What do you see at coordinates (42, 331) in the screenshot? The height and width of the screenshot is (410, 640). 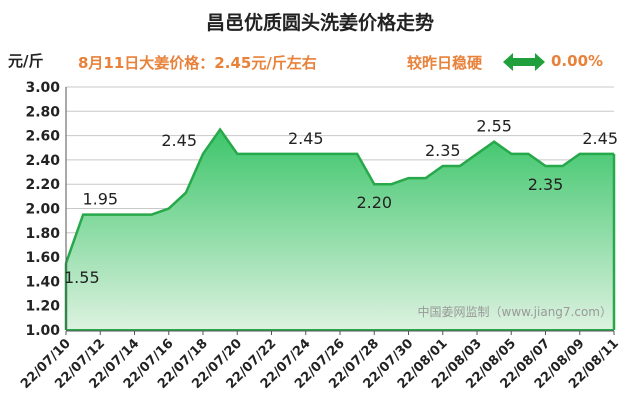 I see `y-tick-label: 1.00` at bounding box center [42, 331].